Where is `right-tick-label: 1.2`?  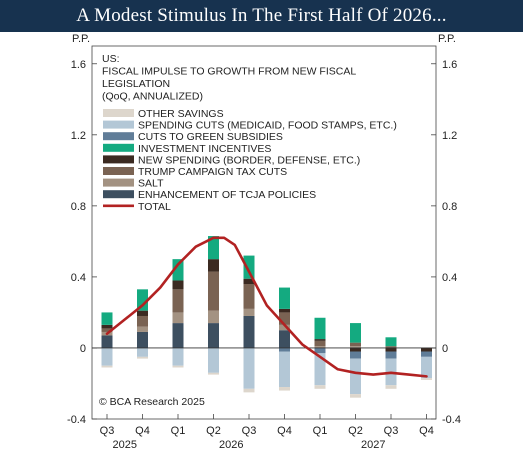
right-tick-label: 1.2 is located at coordinates (449, 136).